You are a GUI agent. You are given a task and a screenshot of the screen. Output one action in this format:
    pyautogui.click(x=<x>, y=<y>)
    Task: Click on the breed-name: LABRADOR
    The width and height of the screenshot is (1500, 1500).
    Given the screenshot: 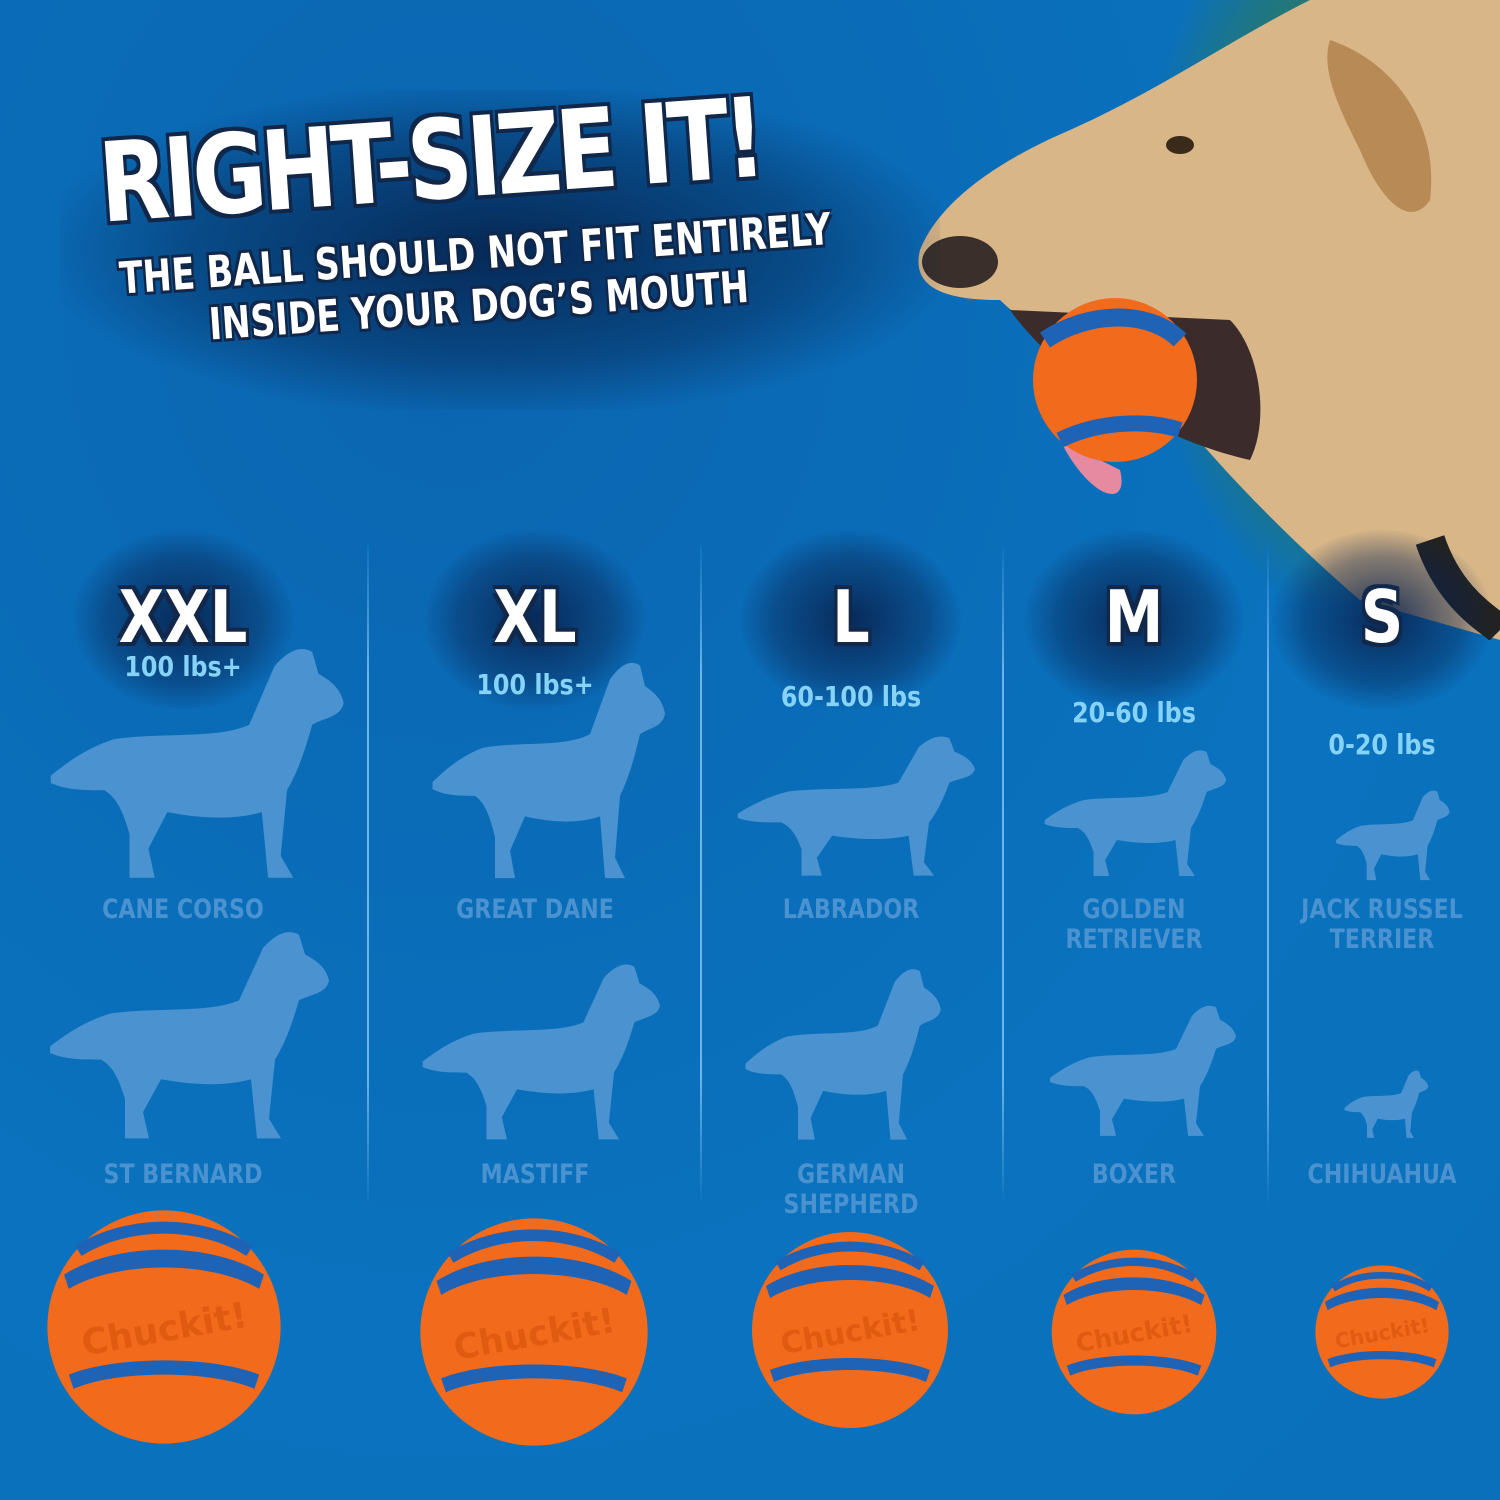 What is the action you would take?
    pyautogui.click(x=851, y=909)
    